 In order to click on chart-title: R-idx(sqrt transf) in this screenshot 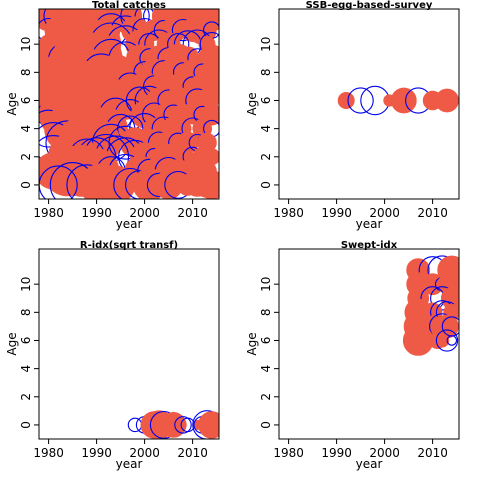, I will do `click(129, 245)`.